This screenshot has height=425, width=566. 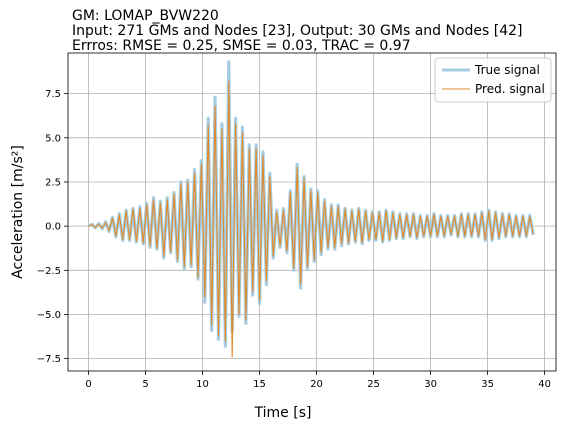 What do you see at coordinates (145, 384) in the screenshot?
I see `x-tick-label: 5` at bounding box center [145, 384].